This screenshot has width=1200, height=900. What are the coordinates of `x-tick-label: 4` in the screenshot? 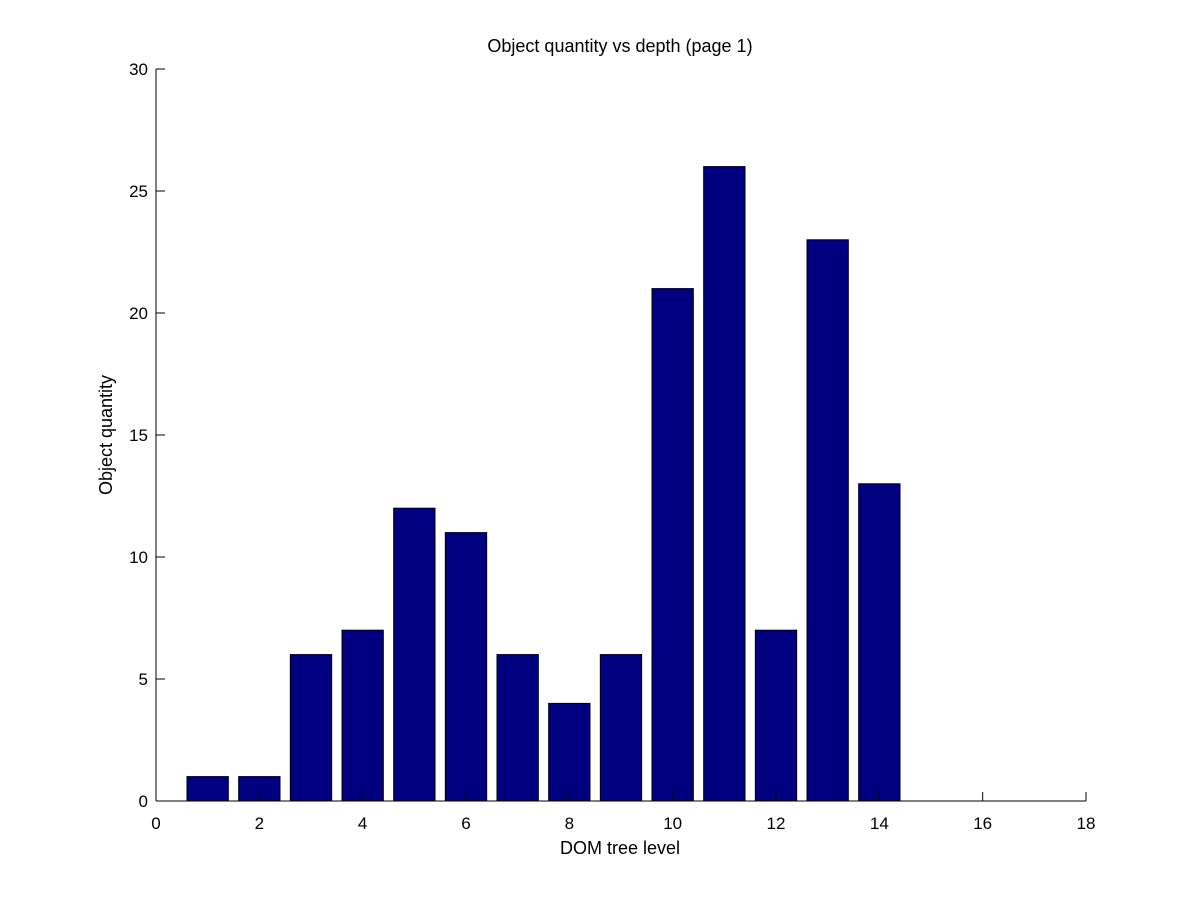 It's located at (362, 823).